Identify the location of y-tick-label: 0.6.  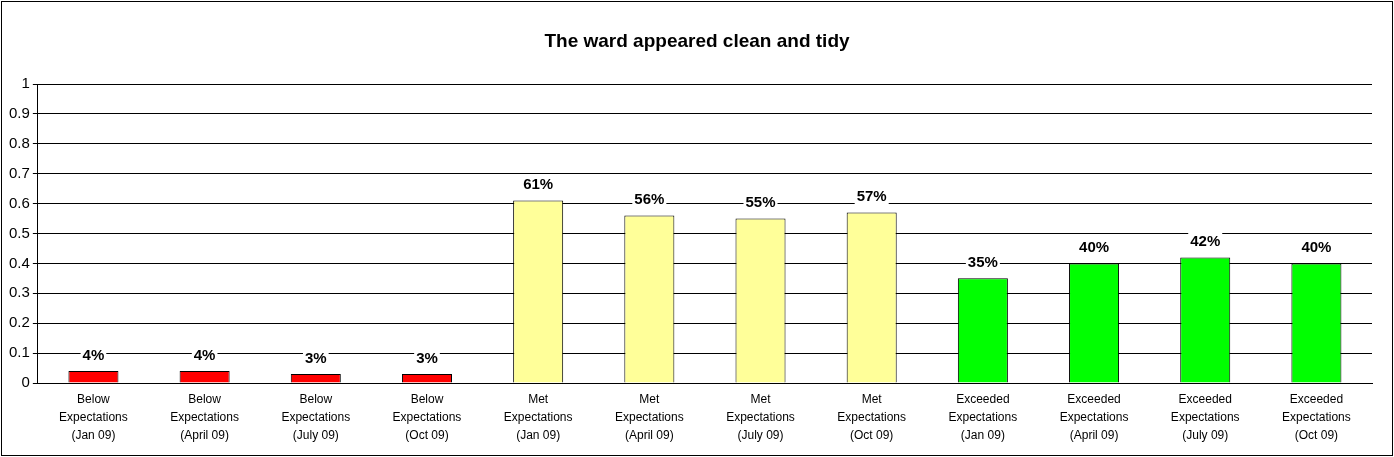
(19, 202).